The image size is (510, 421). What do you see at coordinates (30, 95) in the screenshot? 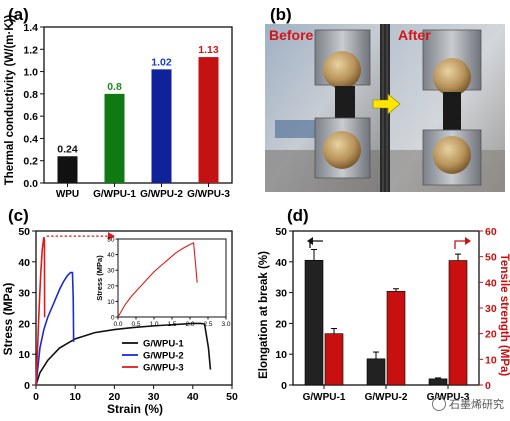
I see `y-tick-label: 0.8` at bounding box center [30, 95].